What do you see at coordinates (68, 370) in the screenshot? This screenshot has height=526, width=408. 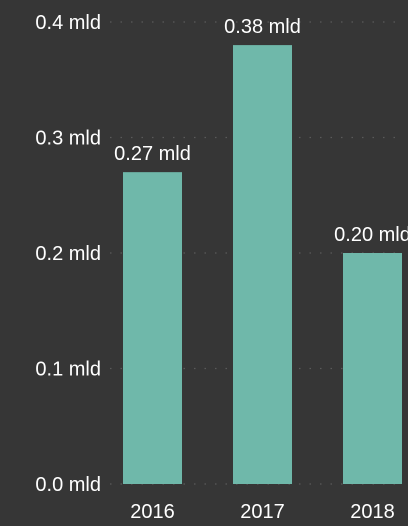 I see `y-tick-label-1: 0.1 mld` at bounding box center [68, 370].